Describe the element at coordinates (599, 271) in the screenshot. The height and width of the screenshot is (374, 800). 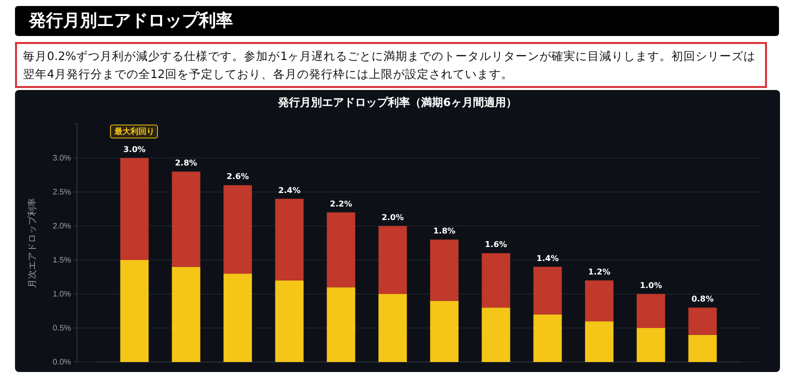
I see `total-label: 1.2%` at that location.